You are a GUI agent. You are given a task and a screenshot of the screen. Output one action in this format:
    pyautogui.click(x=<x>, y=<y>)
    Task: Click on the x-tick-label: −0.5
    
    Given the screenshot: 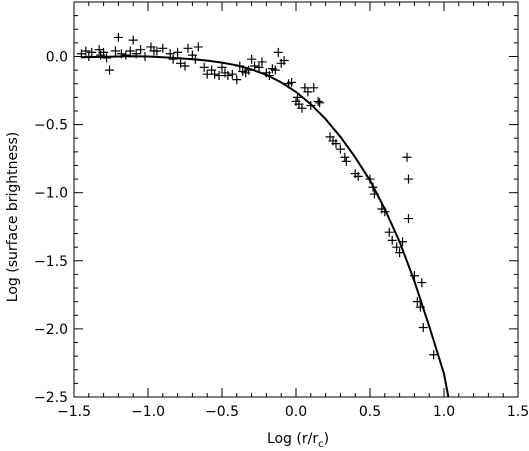 What is the action you would take?
    pyautogui.click(x=222, y=412)
    